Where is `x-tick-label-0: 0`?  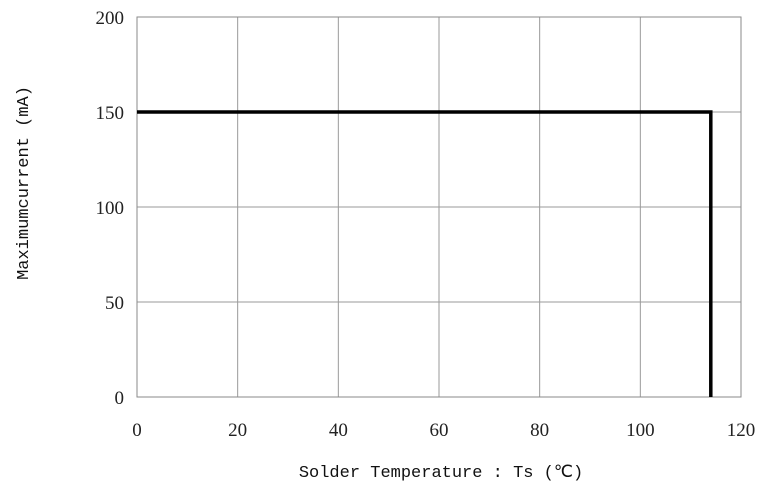
x-tick-label-0: 0 is located at coordinates (137, 430).